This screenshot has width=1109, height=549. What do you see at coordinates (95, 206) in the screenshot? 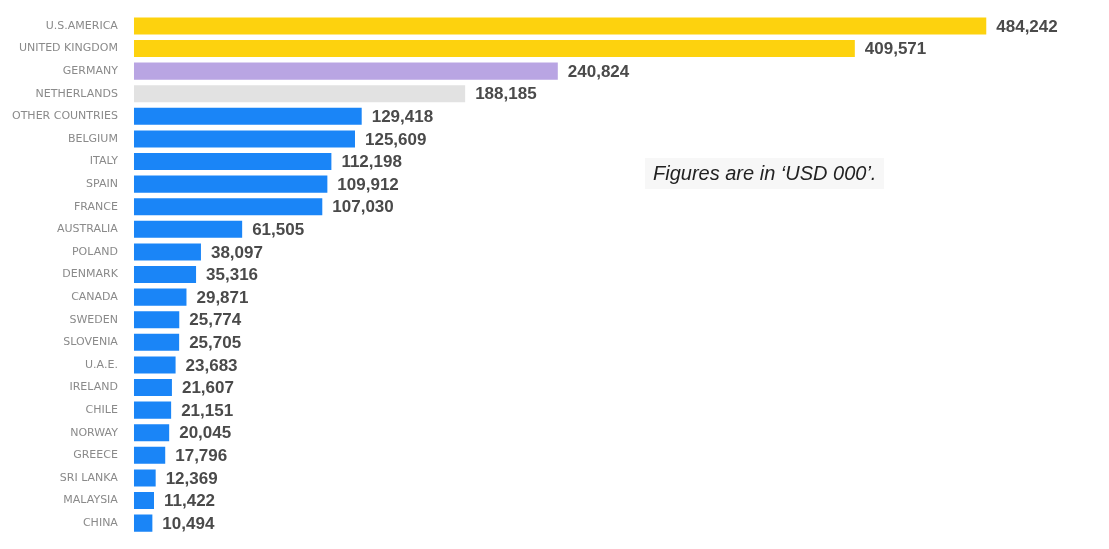
I see `y-tick-label: FRANCE` at bounding box center [95, 206].